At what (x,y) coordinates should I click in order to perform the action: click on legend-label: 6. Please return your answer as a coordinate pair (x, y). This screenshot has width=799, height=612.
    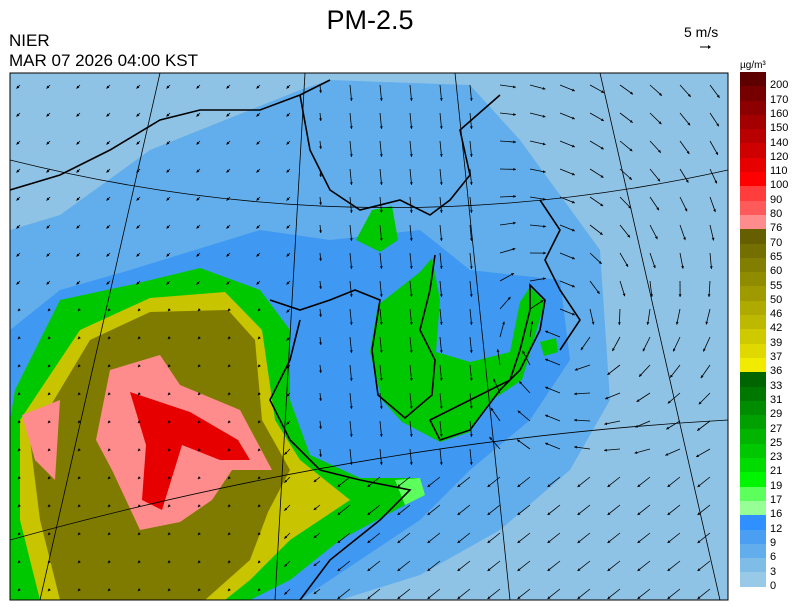
    Looking at the image, I should click on (773, 557).